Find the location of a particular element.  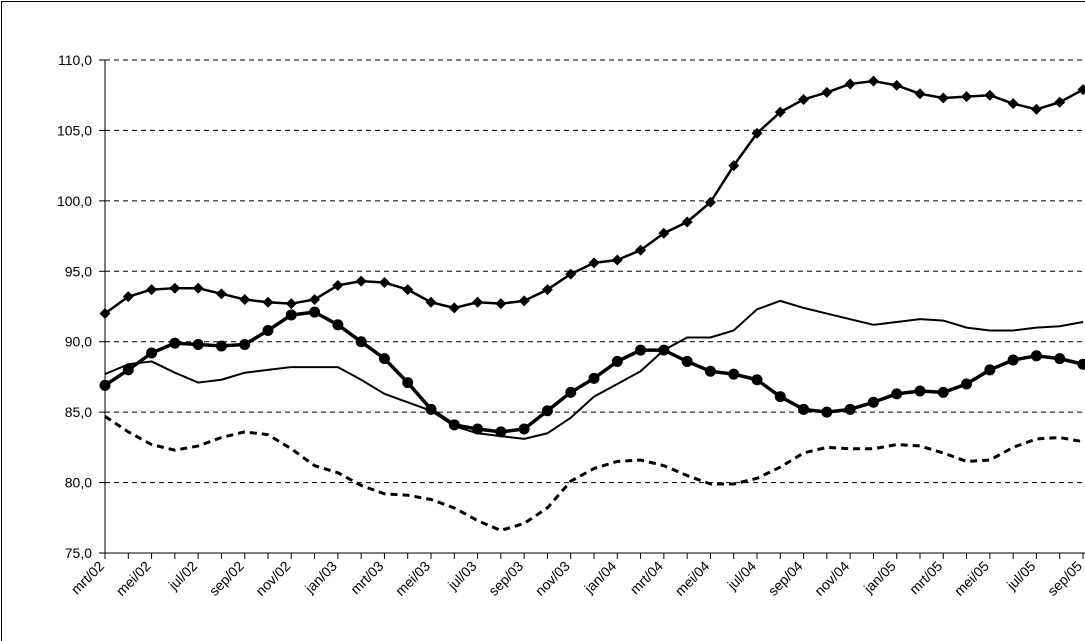

x-tick-label: sep/05 is located at coordinates (1064, 578).